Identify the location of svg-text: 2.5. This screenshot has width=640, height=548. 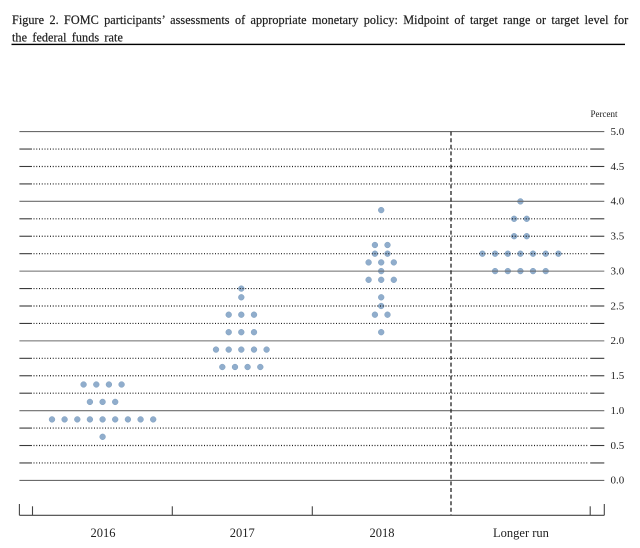
(618, 306).